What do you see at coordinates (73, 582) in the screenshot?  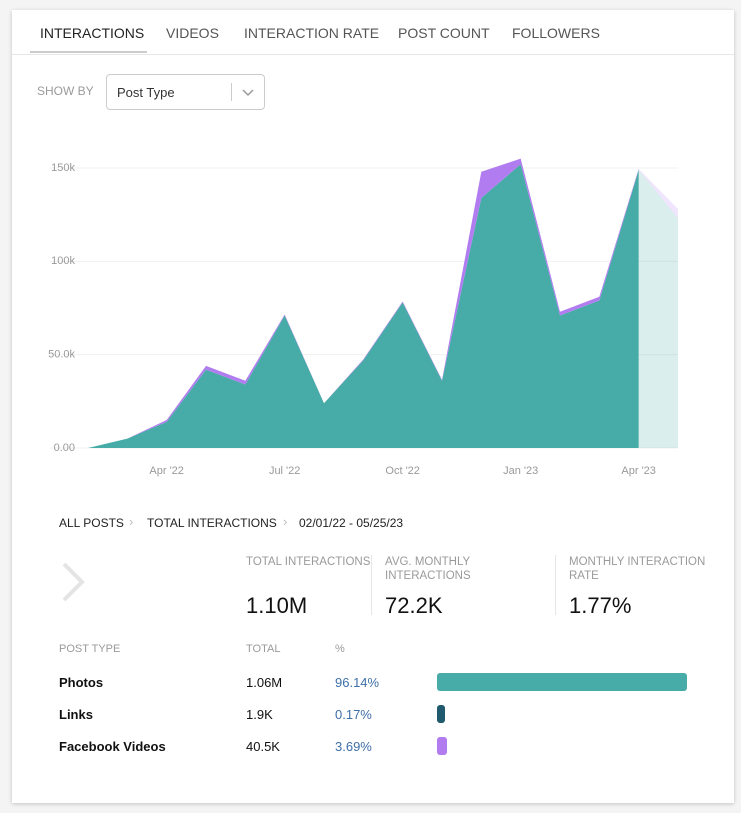 I see `next-arrow` at bounding box center [73, 582].